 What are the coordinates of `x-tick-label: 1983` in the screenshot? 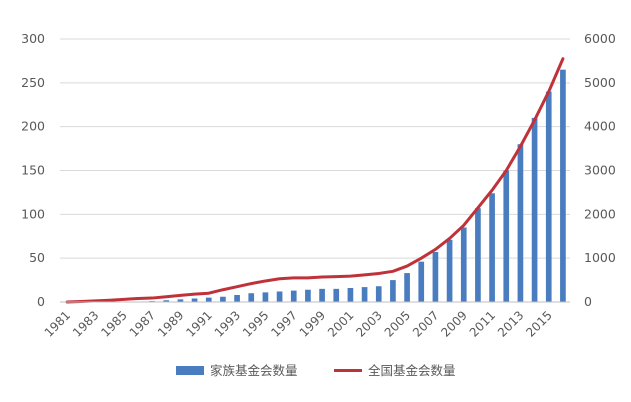 It's located at (85, 323).